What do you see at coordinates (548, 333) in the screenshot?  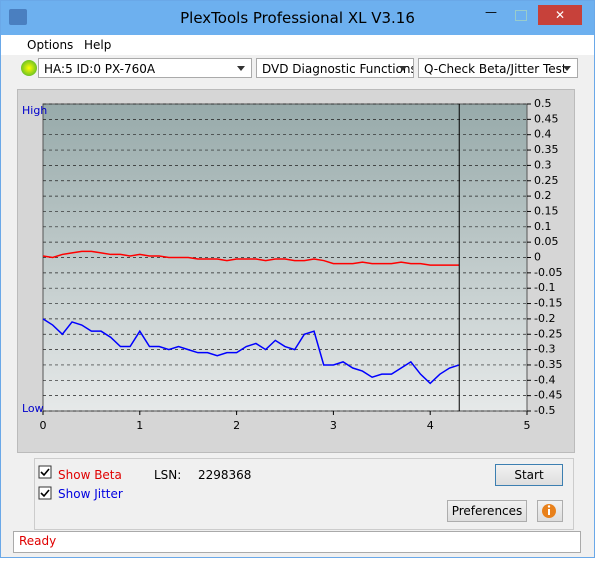 I see `y-tick-label: -0.25` at bounding box center [548, 333].